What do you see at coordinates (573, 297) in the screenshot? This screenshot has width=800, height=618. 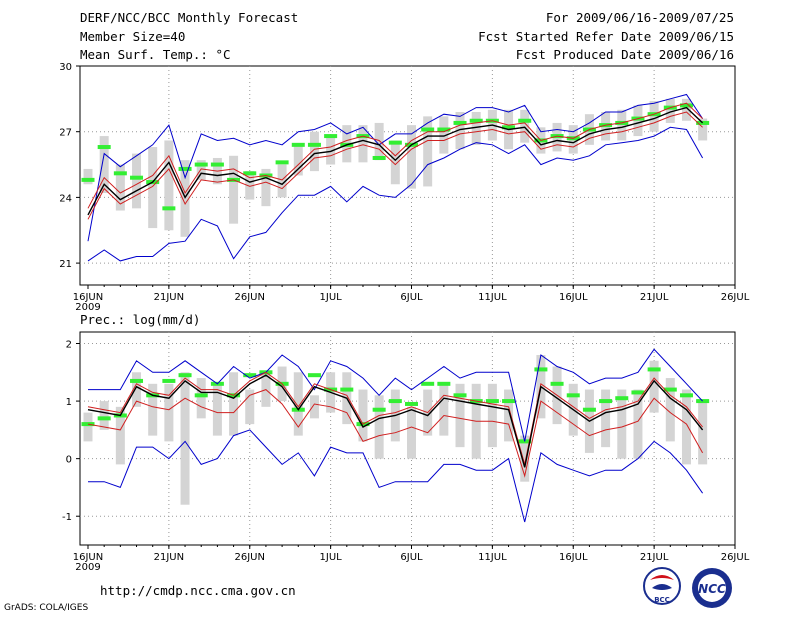 I see `x-tick-label: 16JUL` at bounding box center [573, 297].